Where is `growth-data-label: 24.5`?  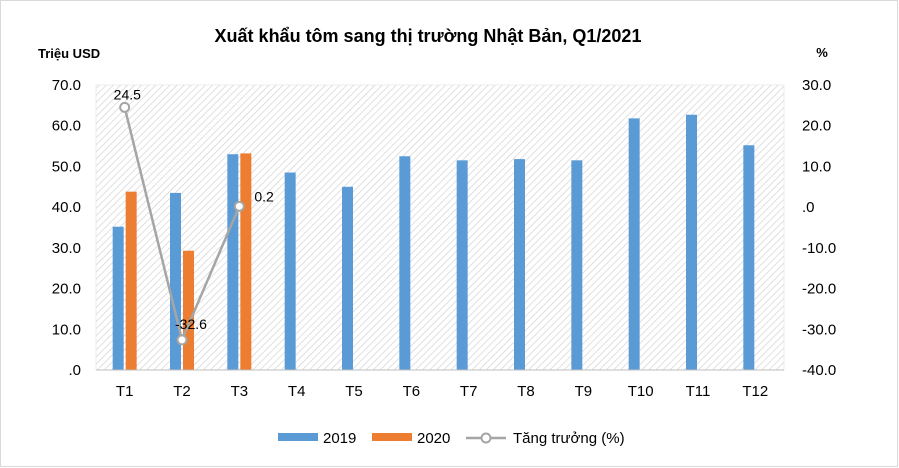 growth-data-label: 24.5 is located at coordinates (127, 94).